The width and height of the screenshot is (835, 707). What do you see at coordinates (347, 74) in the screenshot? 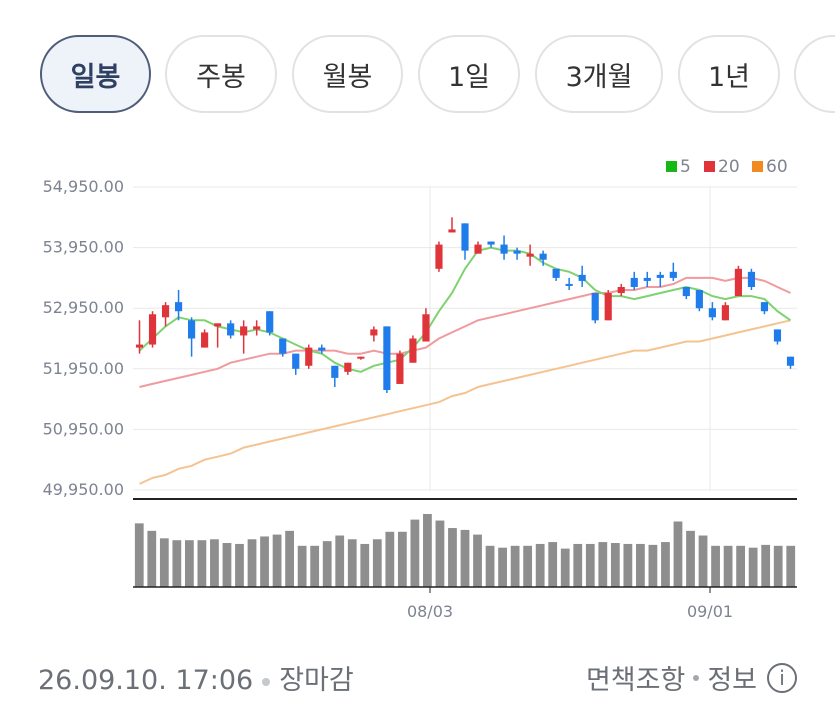
I see `tab-monthly: 월봉` at bounding box center [347, 74].